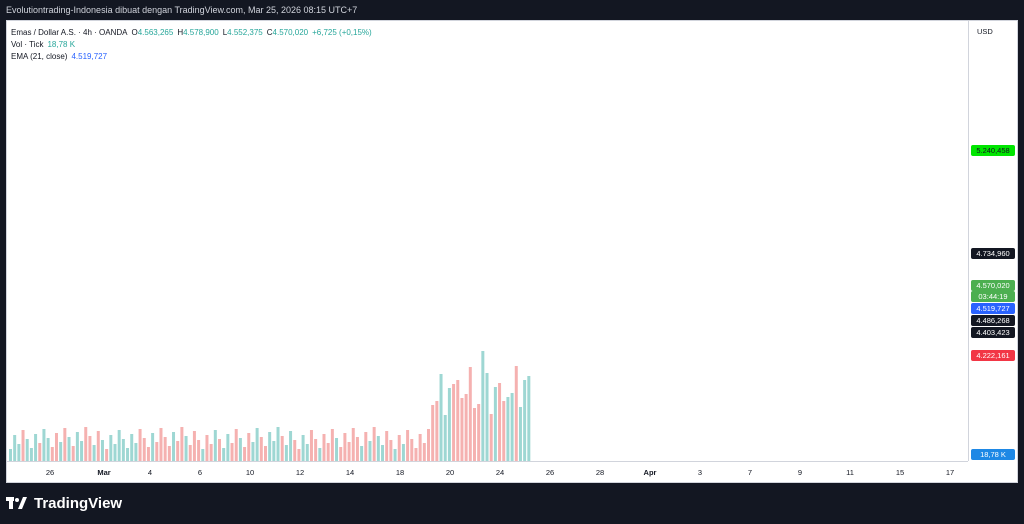  I want to click on entry-price-label: 4.486,268, so click(993, 320).